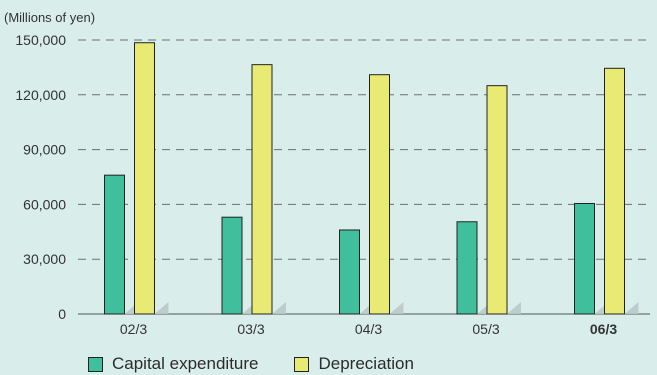  I want to click on legend-swatch-capital-expenditure, so click(95, 364).